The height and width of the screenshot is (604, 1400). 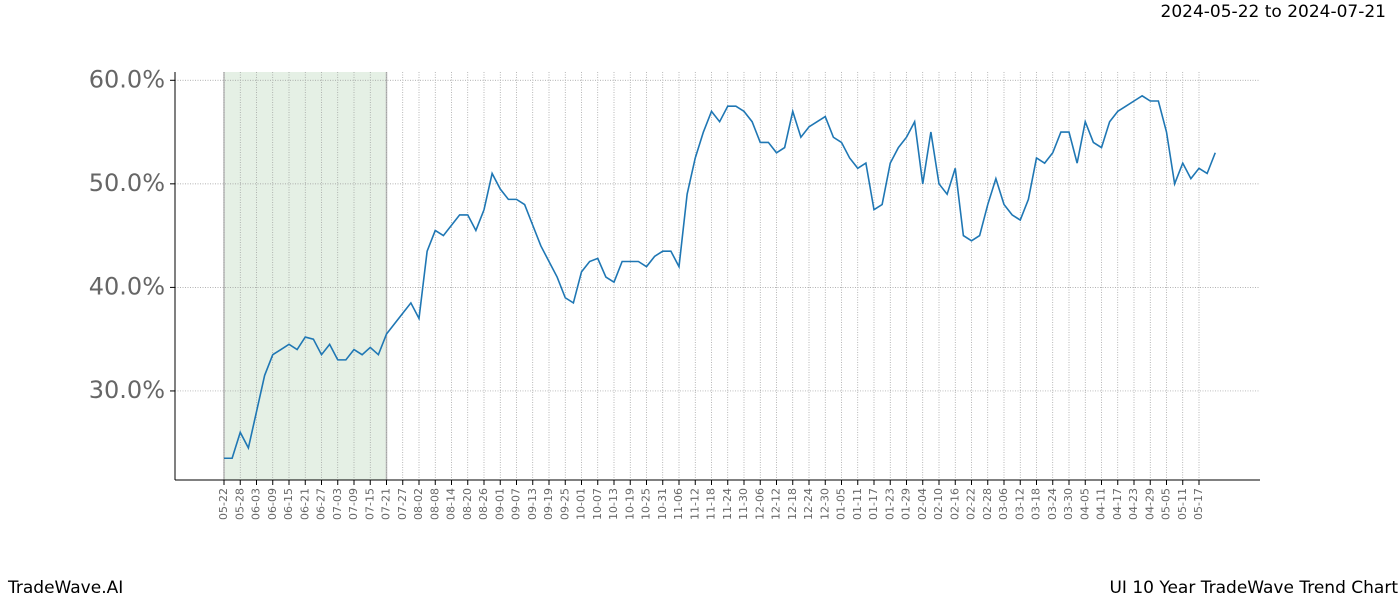 What do you see at coordinates (841, 504) in the screenshot?
I see `x-tick-label: 01-05` at bounding box center [841, 504].